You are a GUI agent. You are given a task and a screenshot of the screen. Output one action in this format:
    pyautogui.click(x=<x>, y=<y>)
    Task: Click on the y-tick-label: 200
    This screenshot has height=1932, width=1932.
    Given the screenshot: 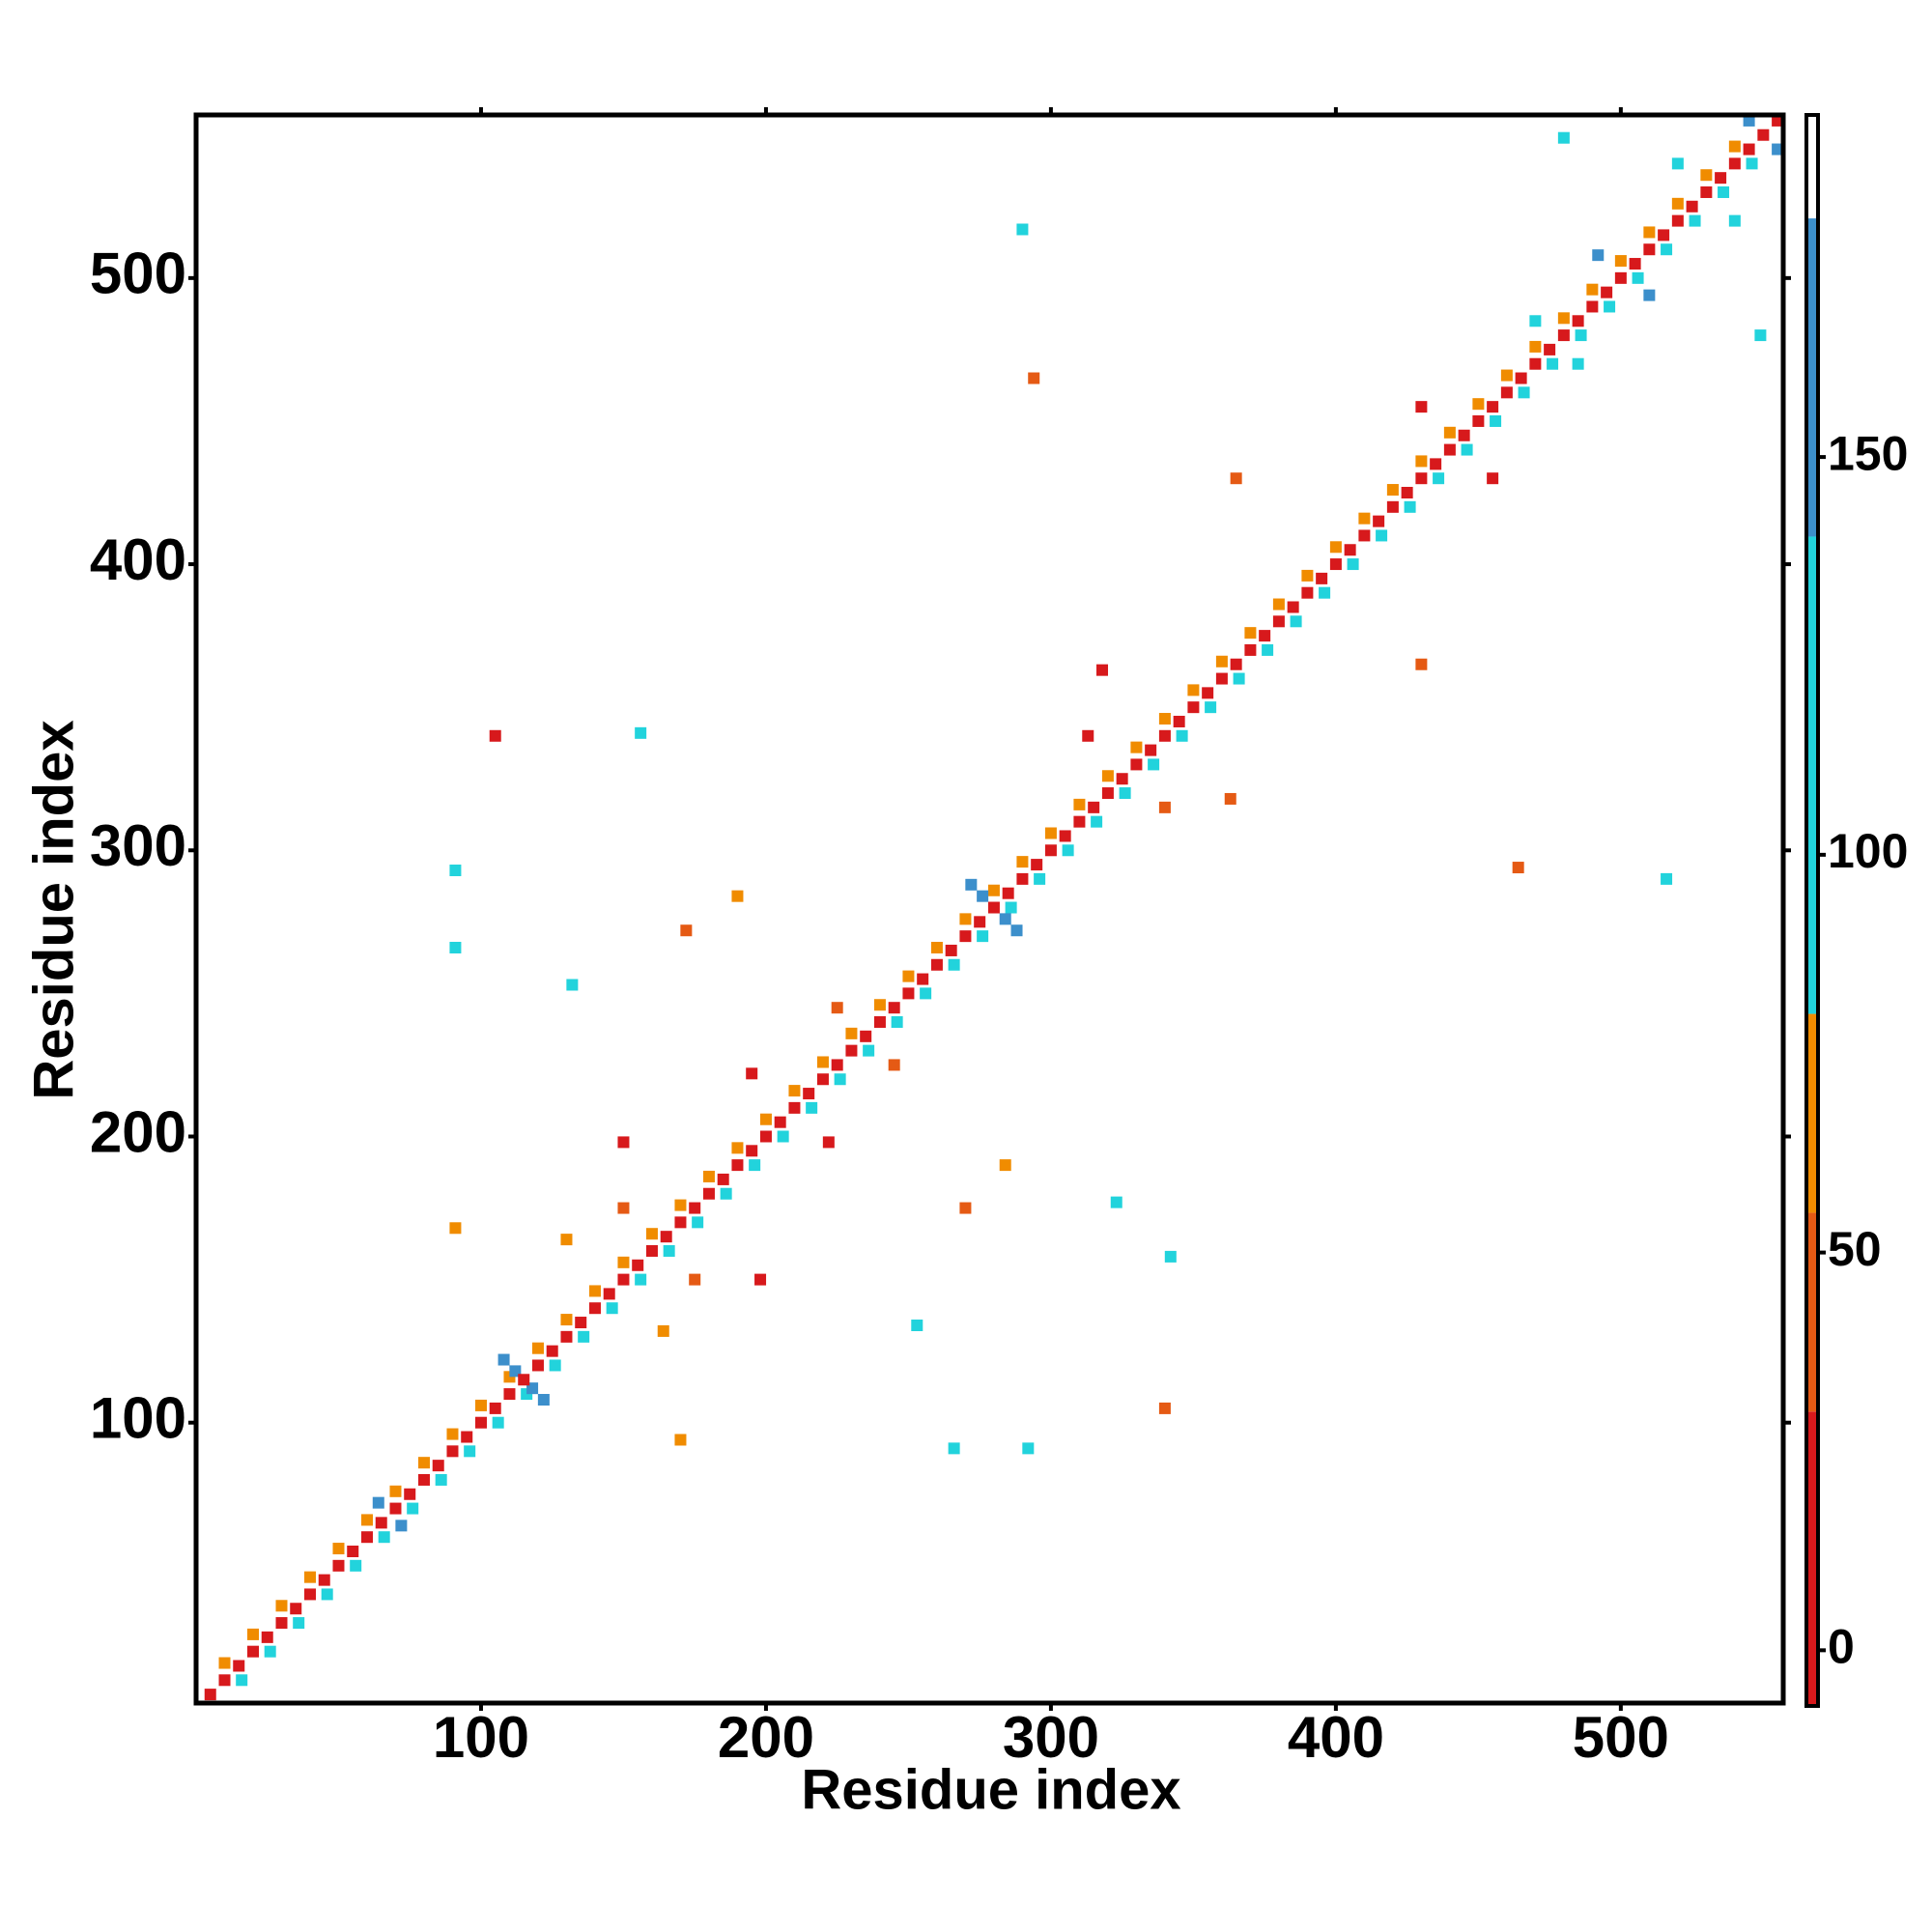 What is the action you would take?
    pyautogui.click(x=138, y=1131)
    